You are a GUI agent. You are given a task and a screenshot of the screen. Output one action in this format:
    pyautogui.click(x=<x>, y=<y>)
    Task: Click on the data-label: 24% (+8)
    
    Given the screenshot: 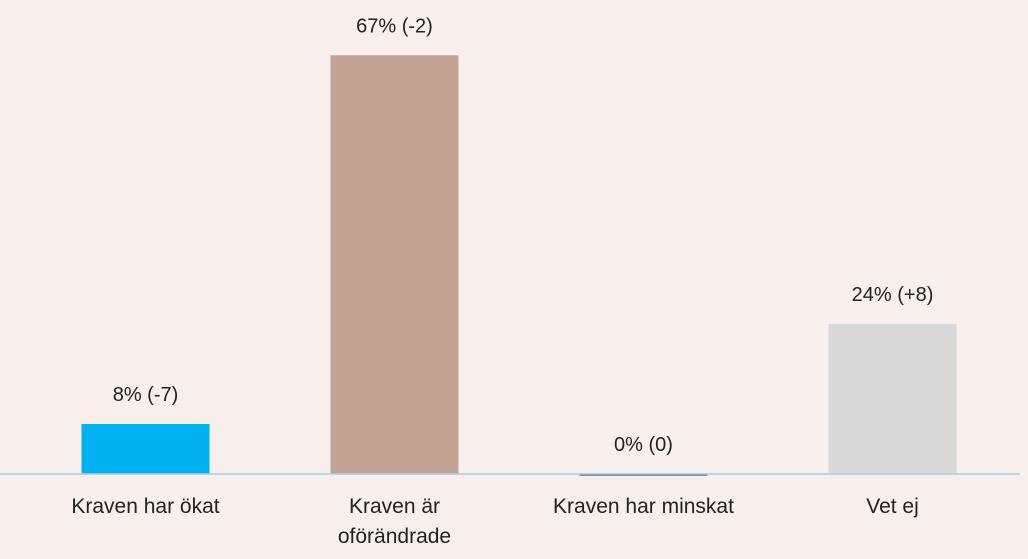 What is the action you would take?
    pyautogui.click(x=893, y=295)
    